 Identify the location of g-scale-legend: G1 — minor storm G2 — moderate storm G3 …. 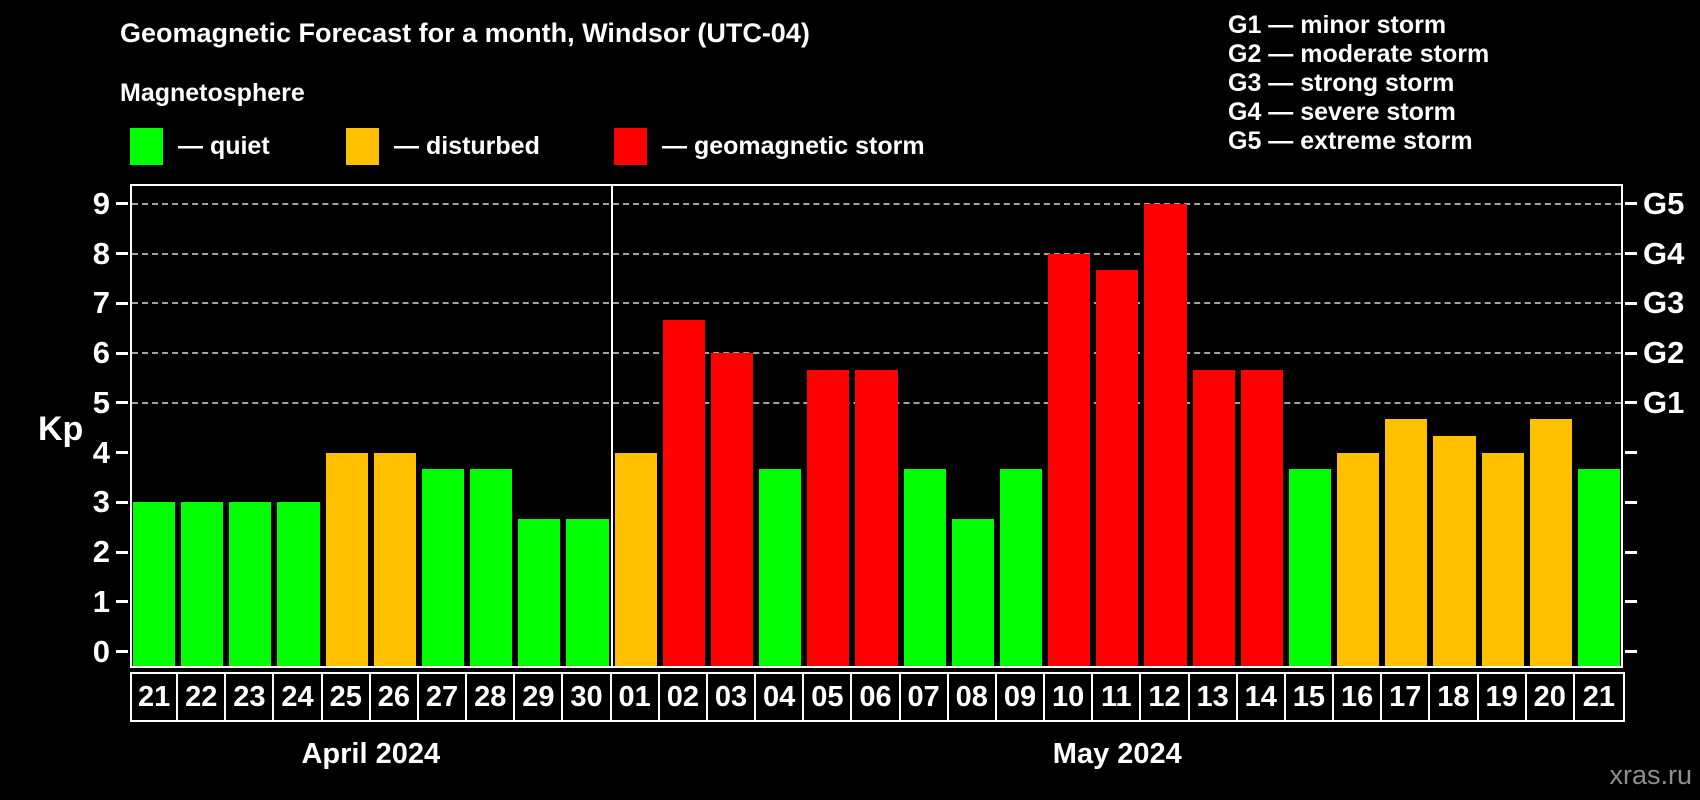
(1358, 83).